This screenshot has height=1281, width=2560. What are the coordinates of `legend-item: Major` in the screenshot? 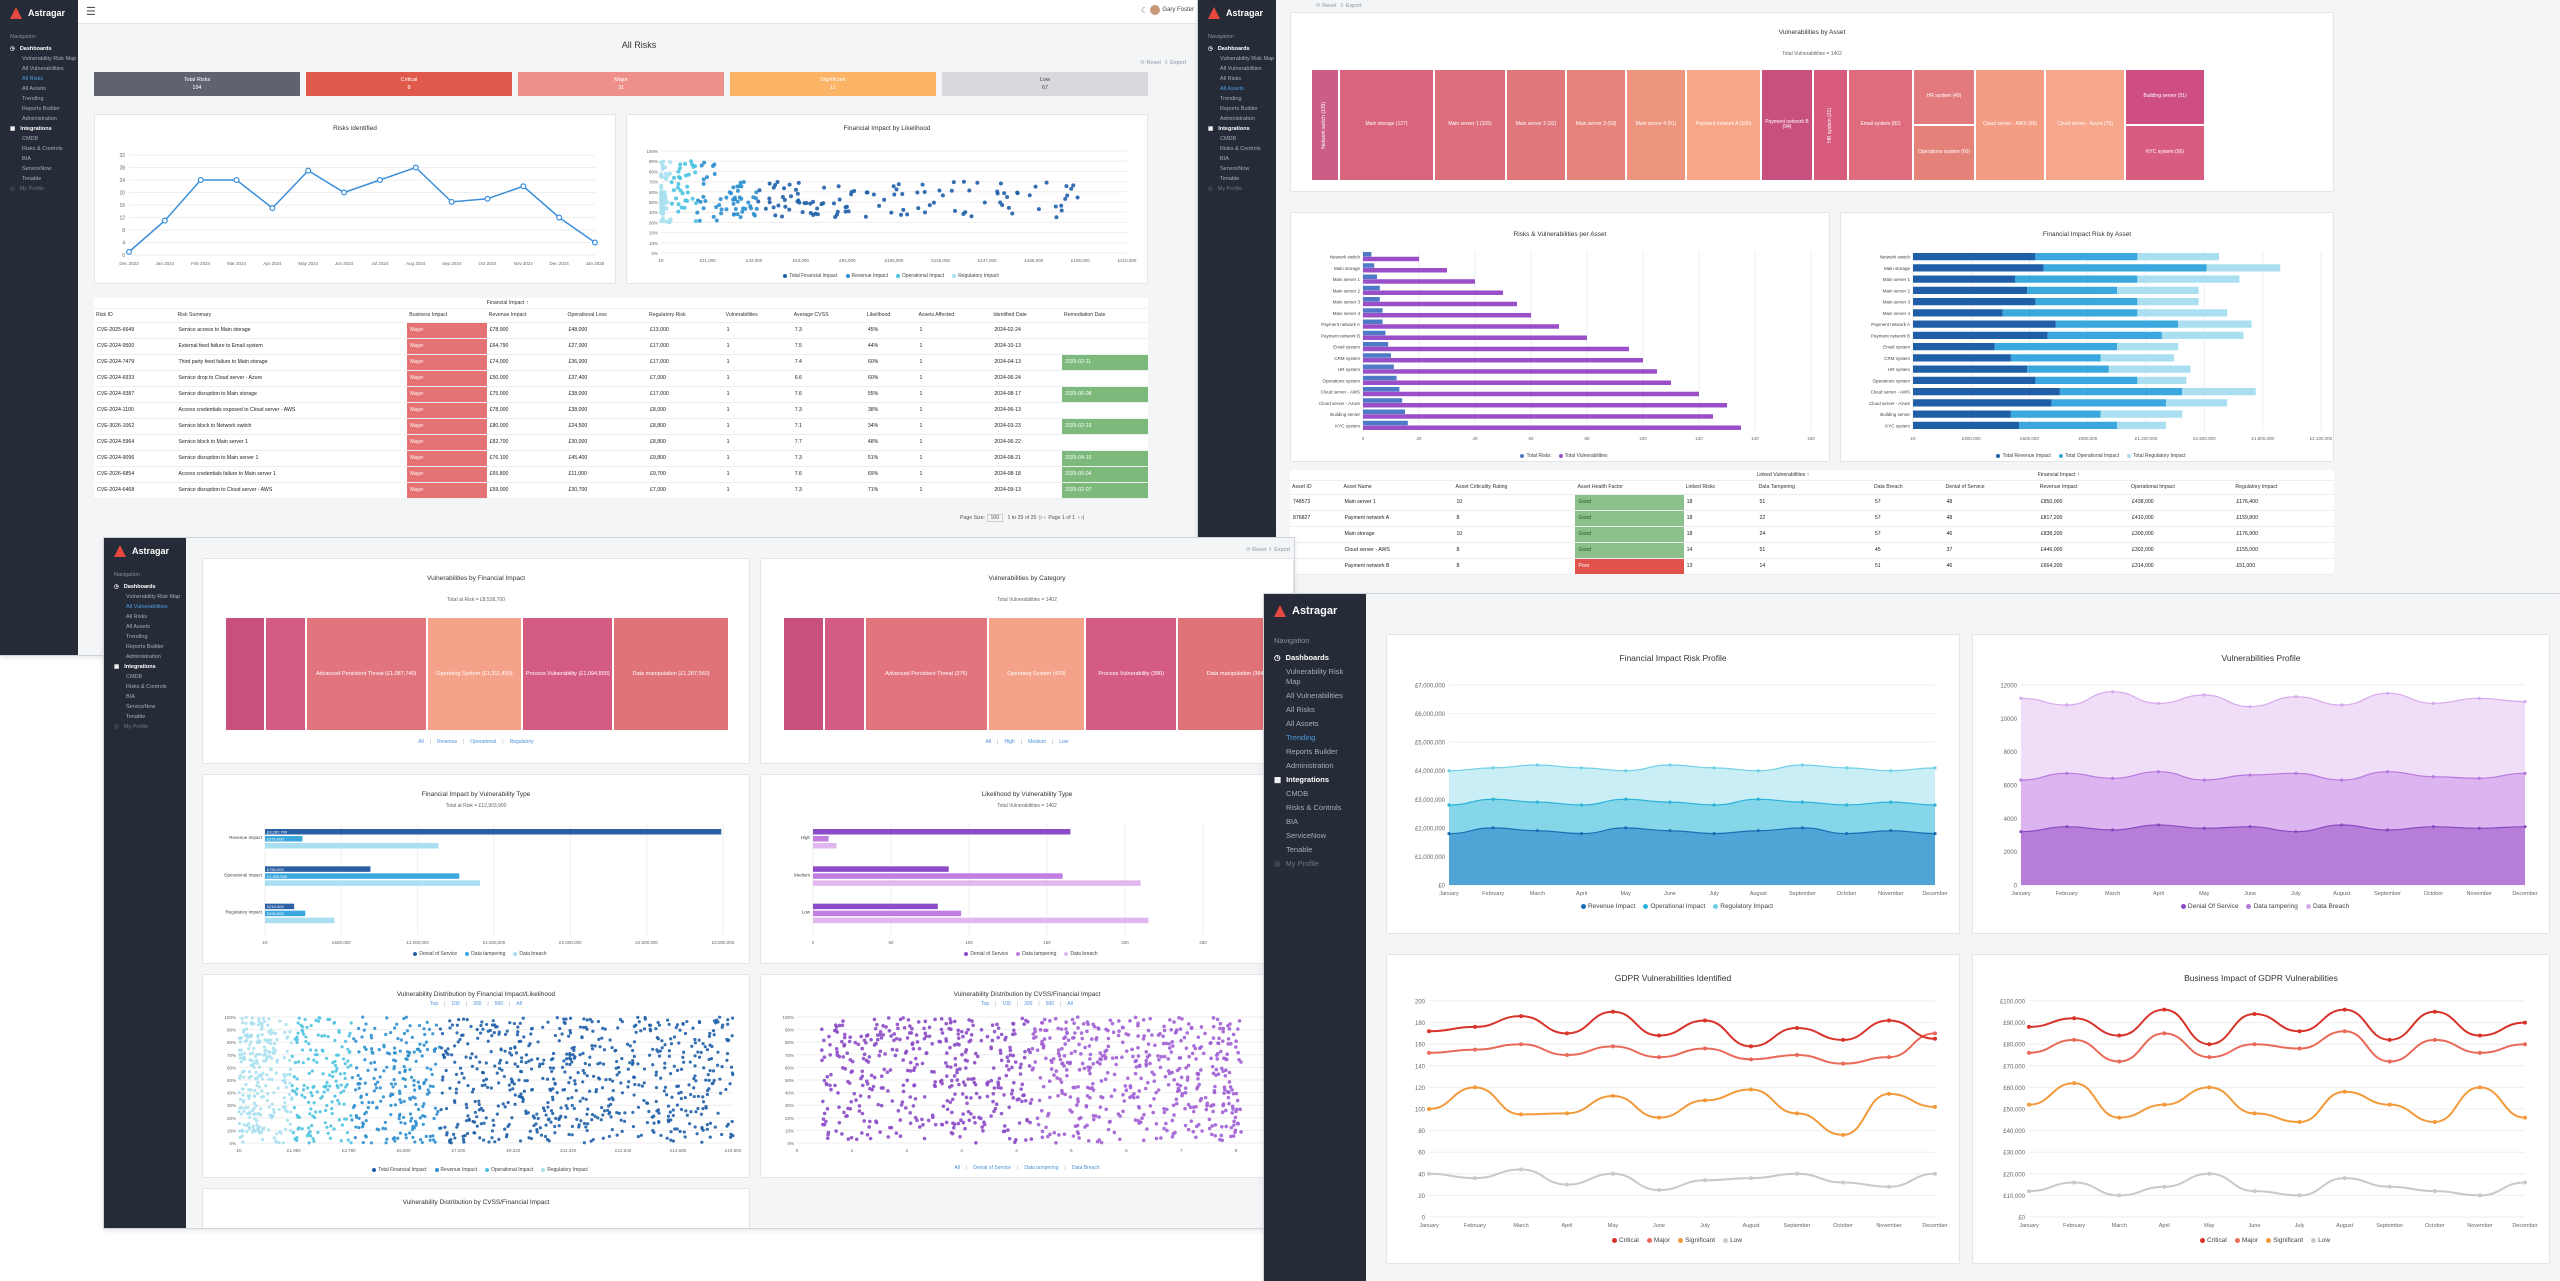 It's located at (2250, 1240).